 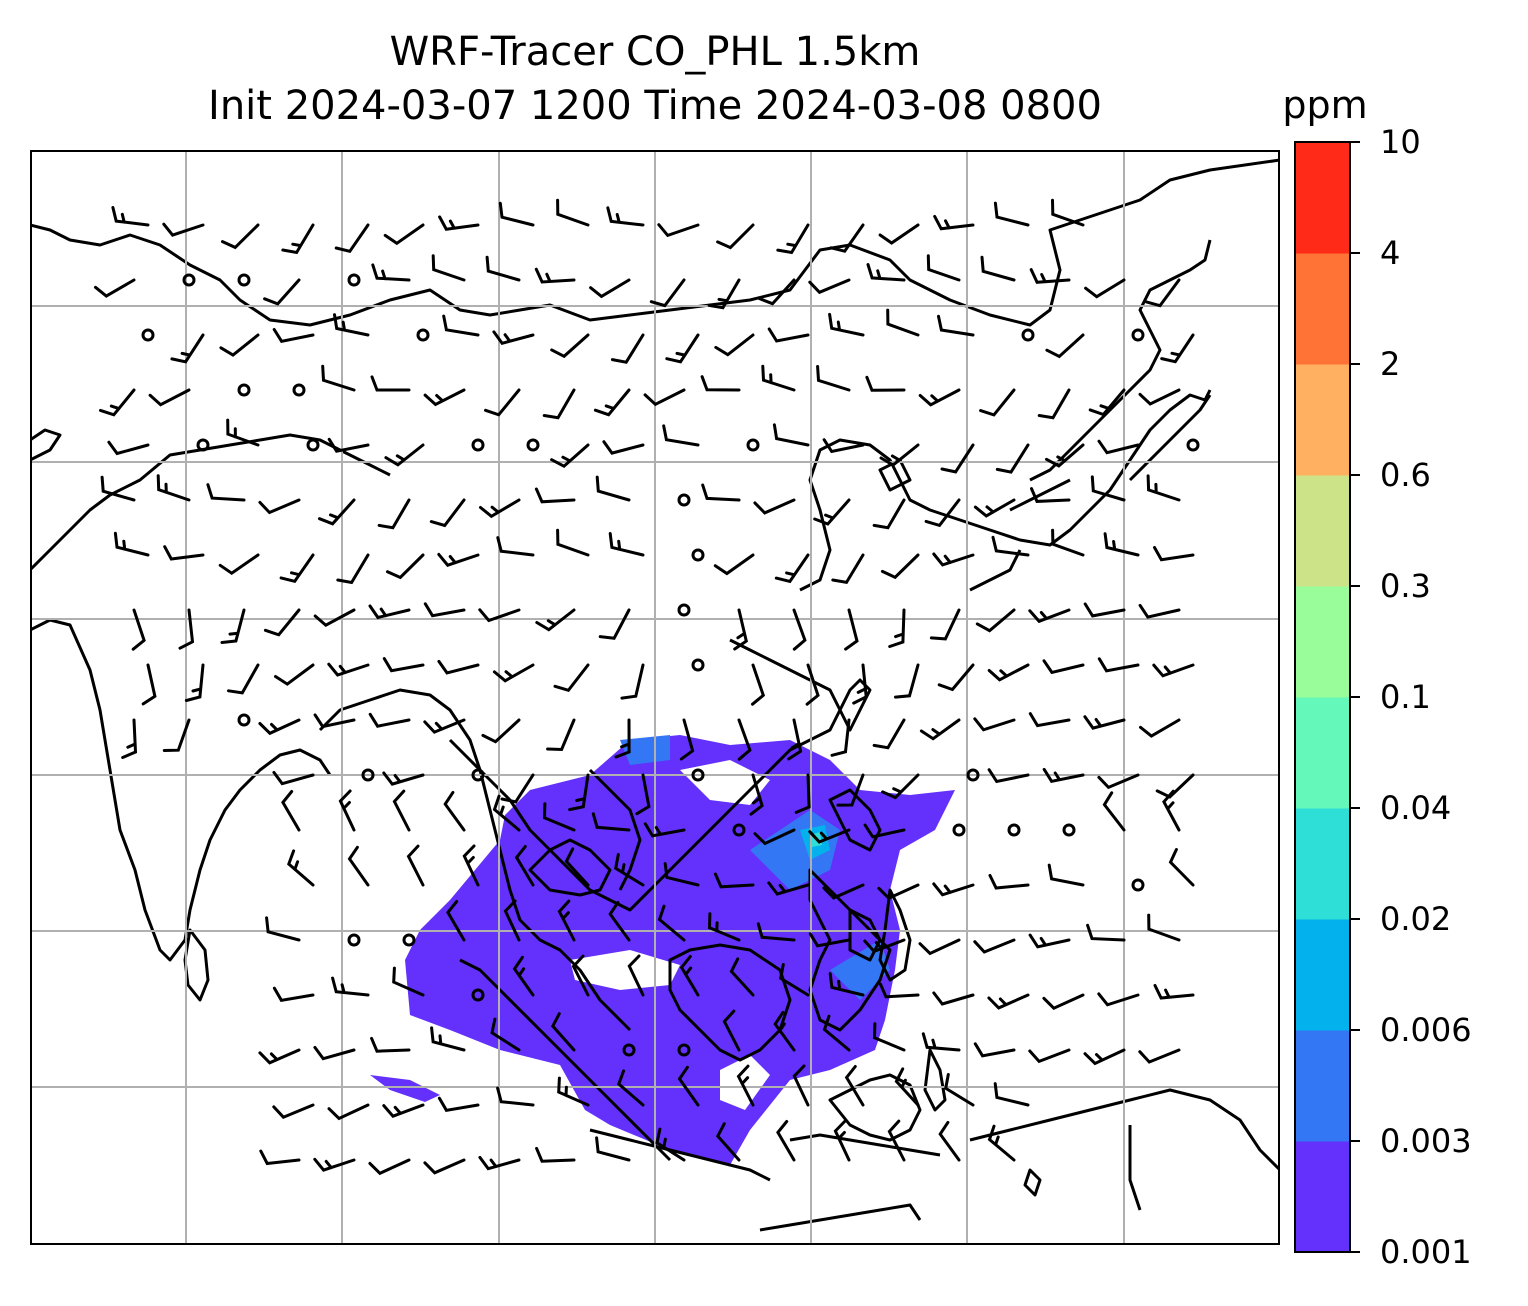 I want to click on colorbar-tick-label: 4, so click(x=1390, y=253).